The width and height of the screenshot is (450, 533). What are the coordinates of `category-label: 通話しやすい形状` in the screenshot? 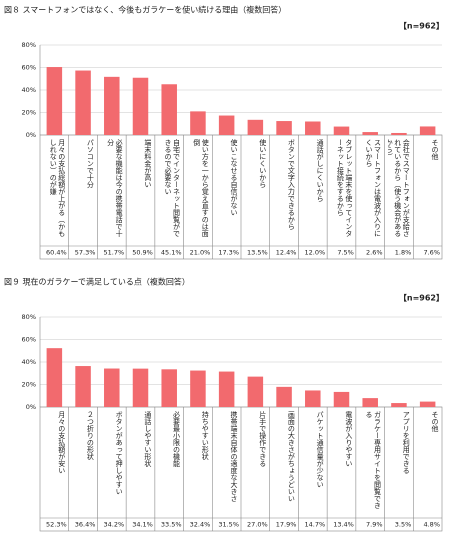 It's located at (147, 439).